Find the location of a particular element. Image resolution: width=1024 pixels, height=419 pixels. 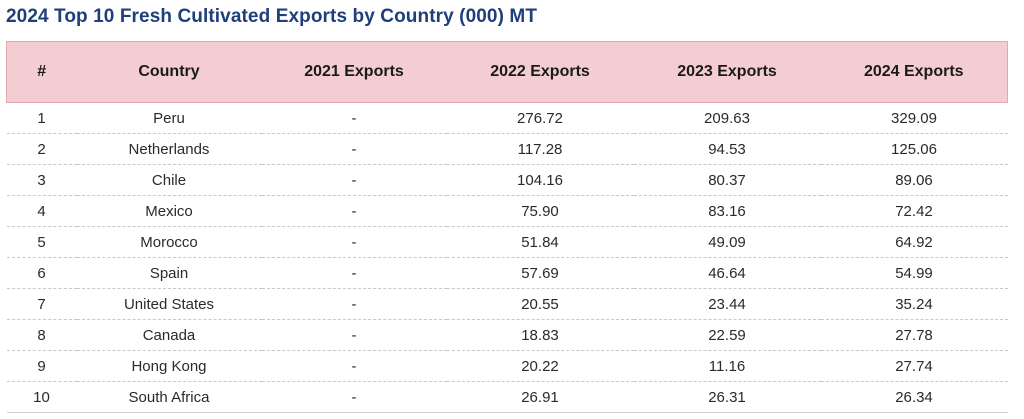

cell-country: Morocco is located at coordinates (169, 242).